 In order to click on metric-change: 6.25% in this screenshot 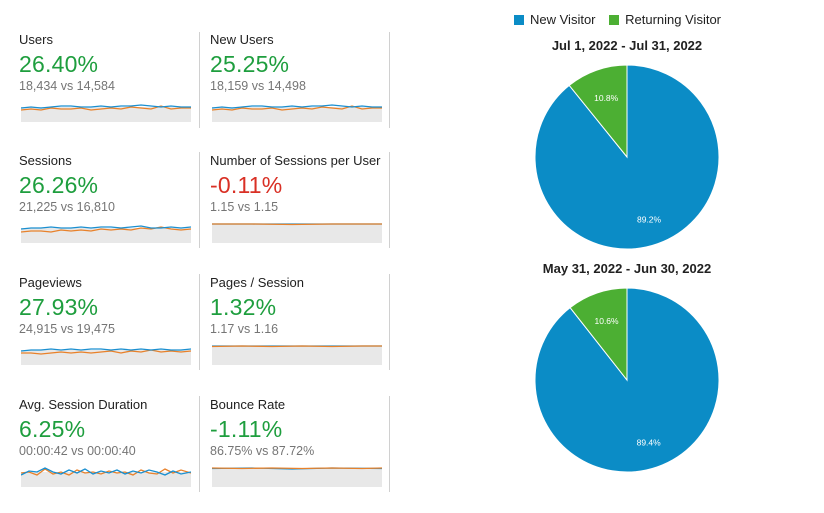, I will do `click(52, 429)`.